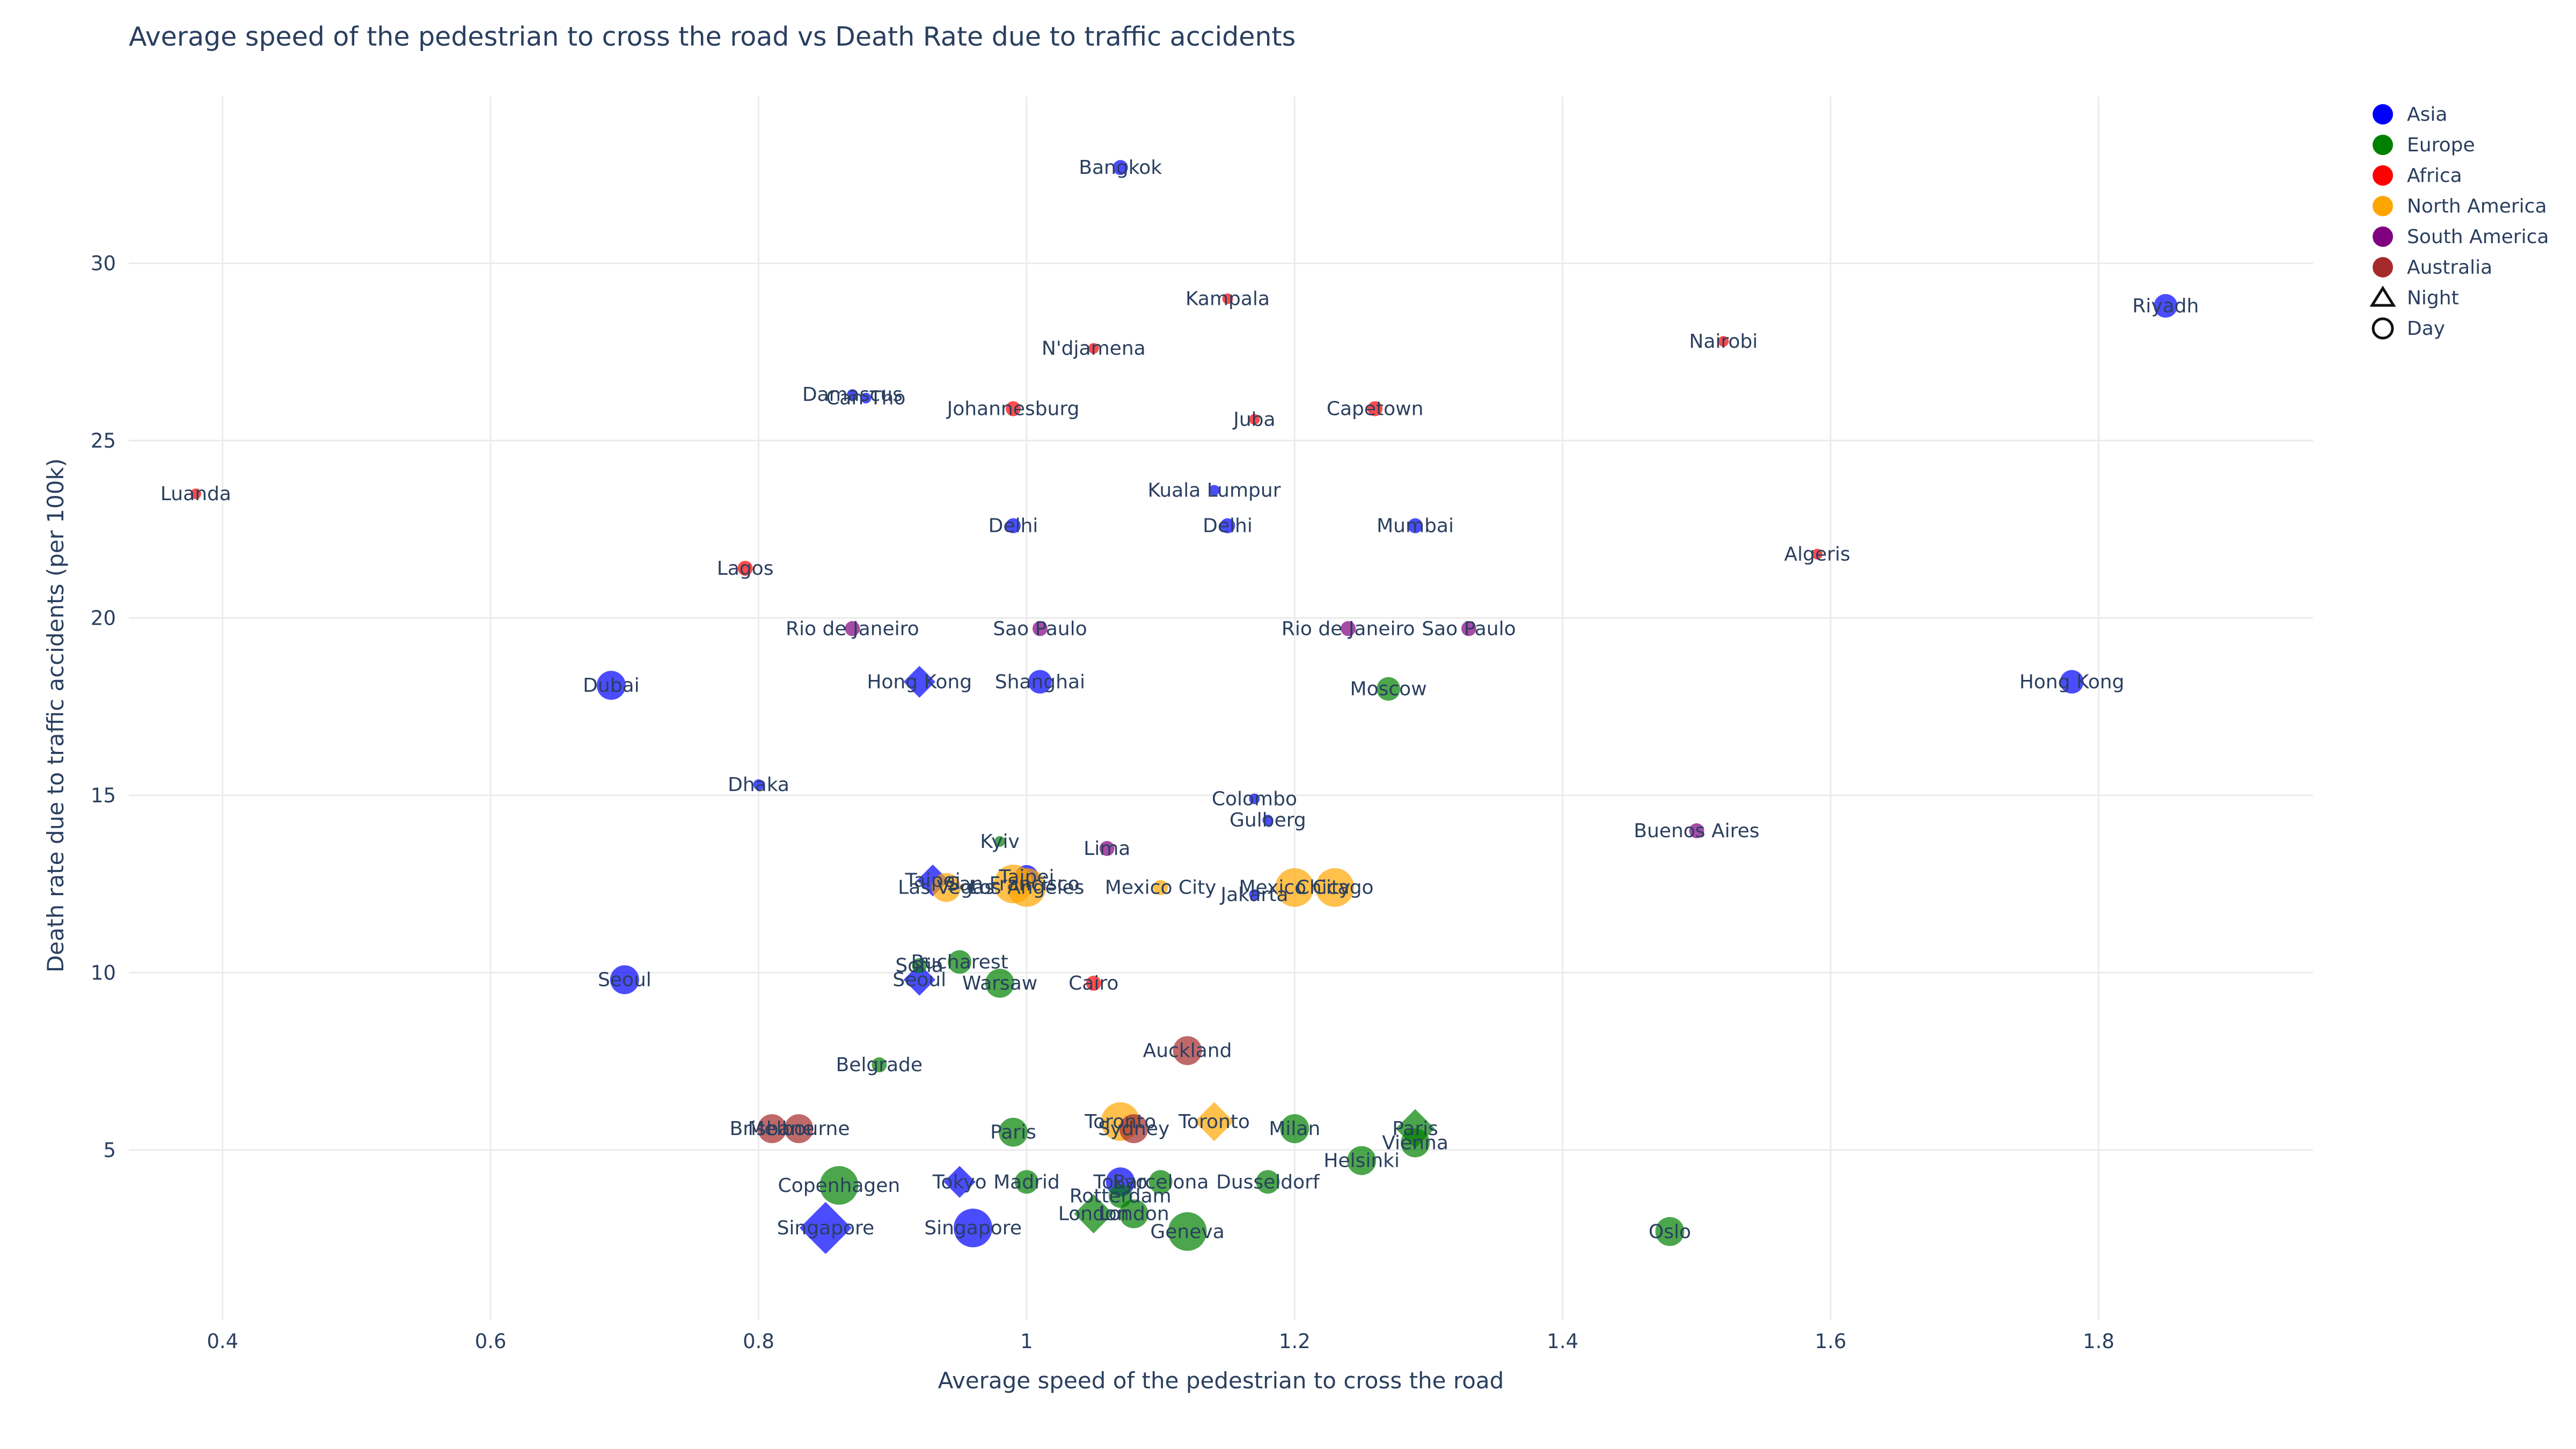  Describe the element at coordinates (2478, 237) in the screenshot. I see `legend-label: South America` at that location.